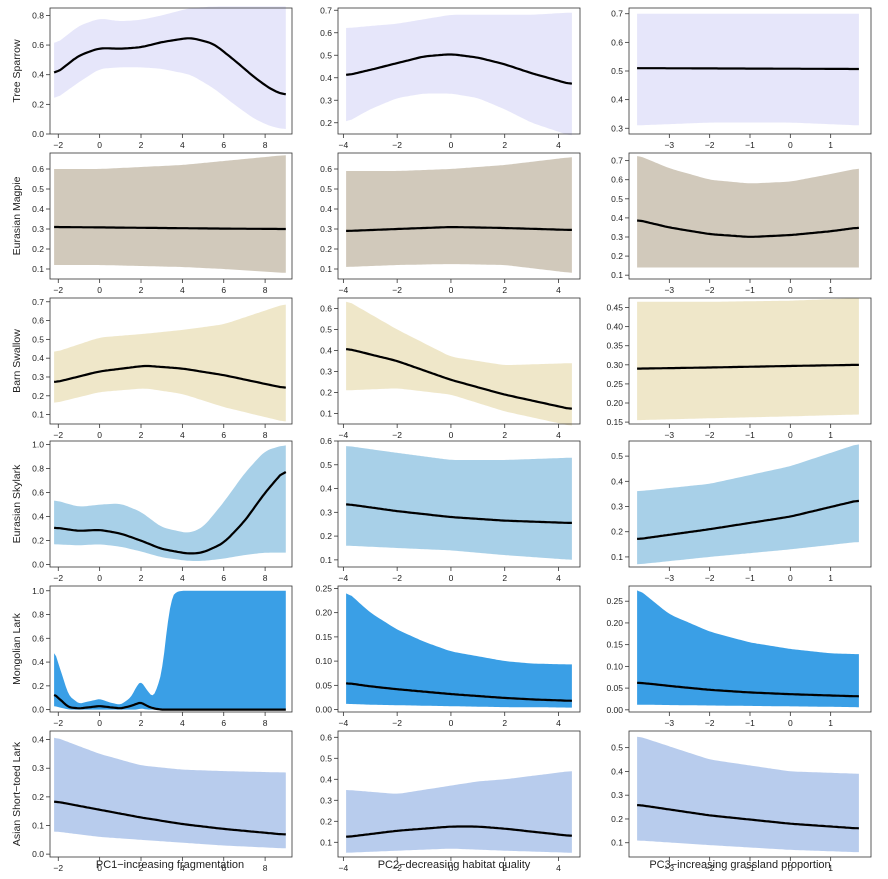  Describe the element at coordinates (38, 445) in the screenshot. I see `y-tick-label: 1.0` at that location.